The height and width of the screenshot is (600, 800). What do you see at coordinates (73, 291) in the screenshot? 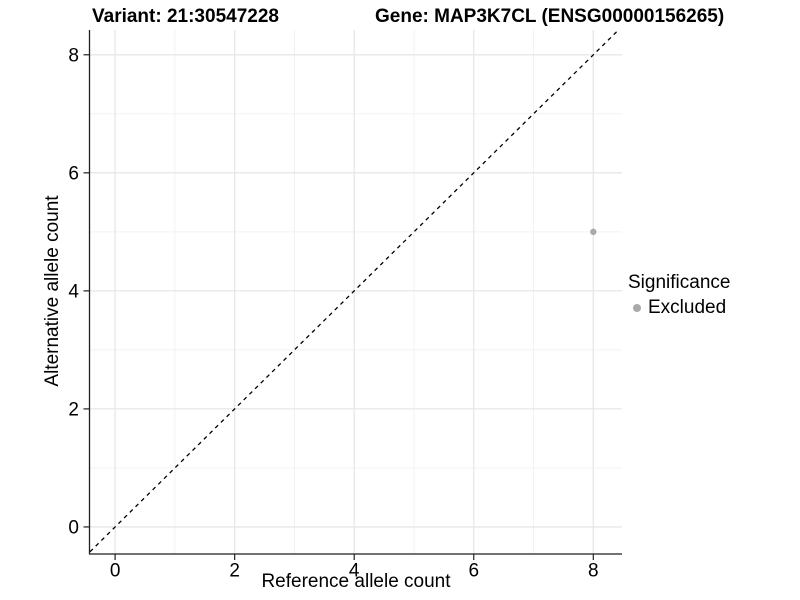
I see `y-tick-label: 4` at bounding box center [73, 291].